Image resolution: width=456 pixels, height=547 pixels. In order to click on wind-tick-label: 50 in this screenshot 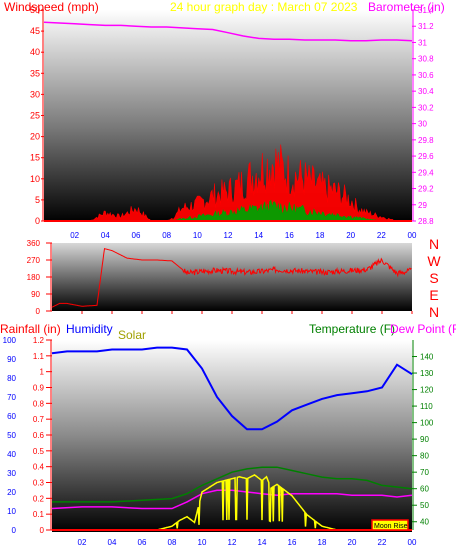, I will do `click(35, 10)`.